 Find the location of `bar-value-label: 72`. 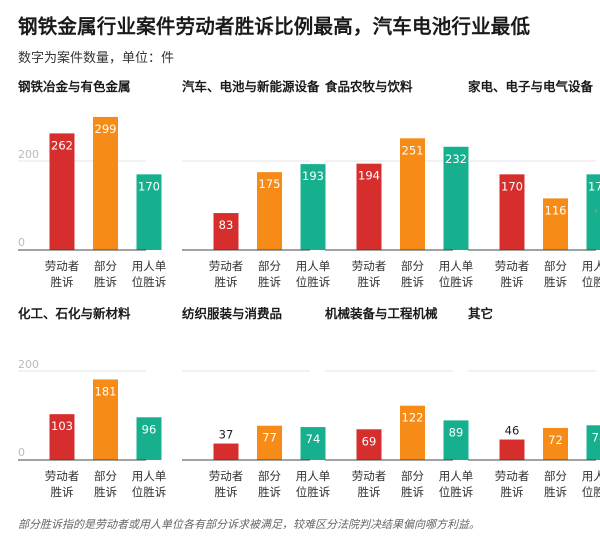

bar-value-label: 72 is located at coordinates (555, 440).